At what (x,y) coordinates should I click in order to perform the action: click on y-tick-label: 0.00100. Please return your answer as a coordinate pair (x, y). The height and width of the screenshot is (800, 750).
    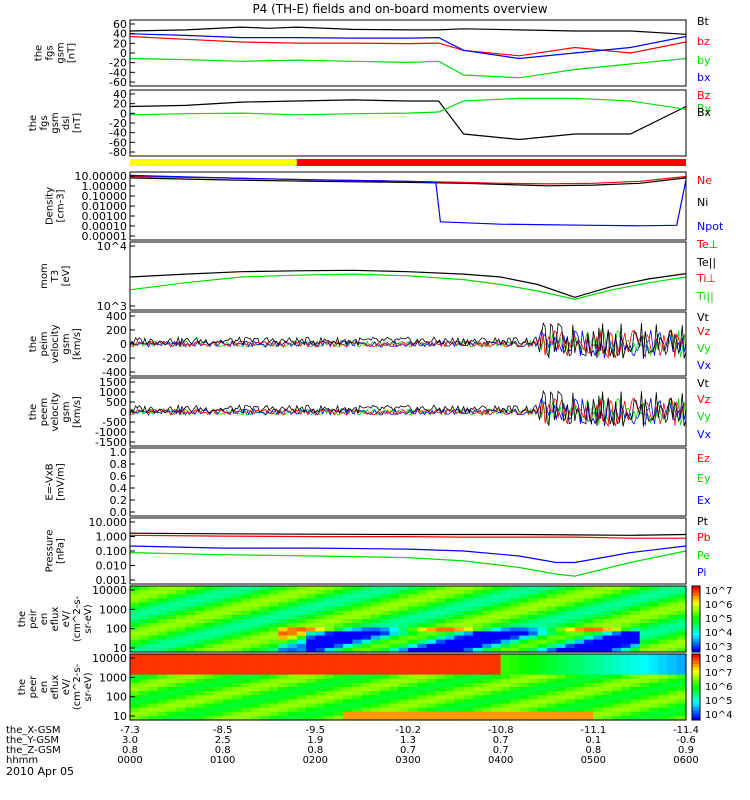
    Looking at the image, I should click on (105, 216).